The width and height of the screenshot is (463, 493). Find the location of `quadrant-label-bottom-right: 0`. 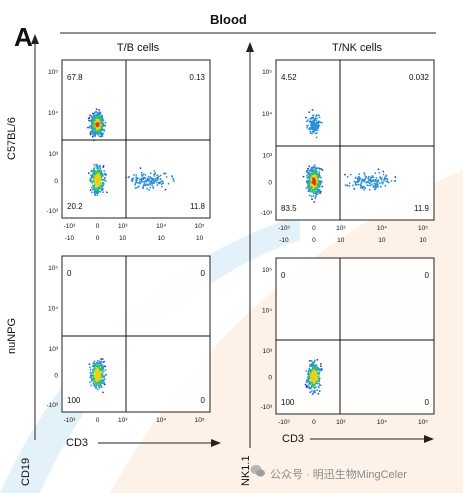

quadrant-label-bottom-right: 0 is located at coordinates (427, 402).